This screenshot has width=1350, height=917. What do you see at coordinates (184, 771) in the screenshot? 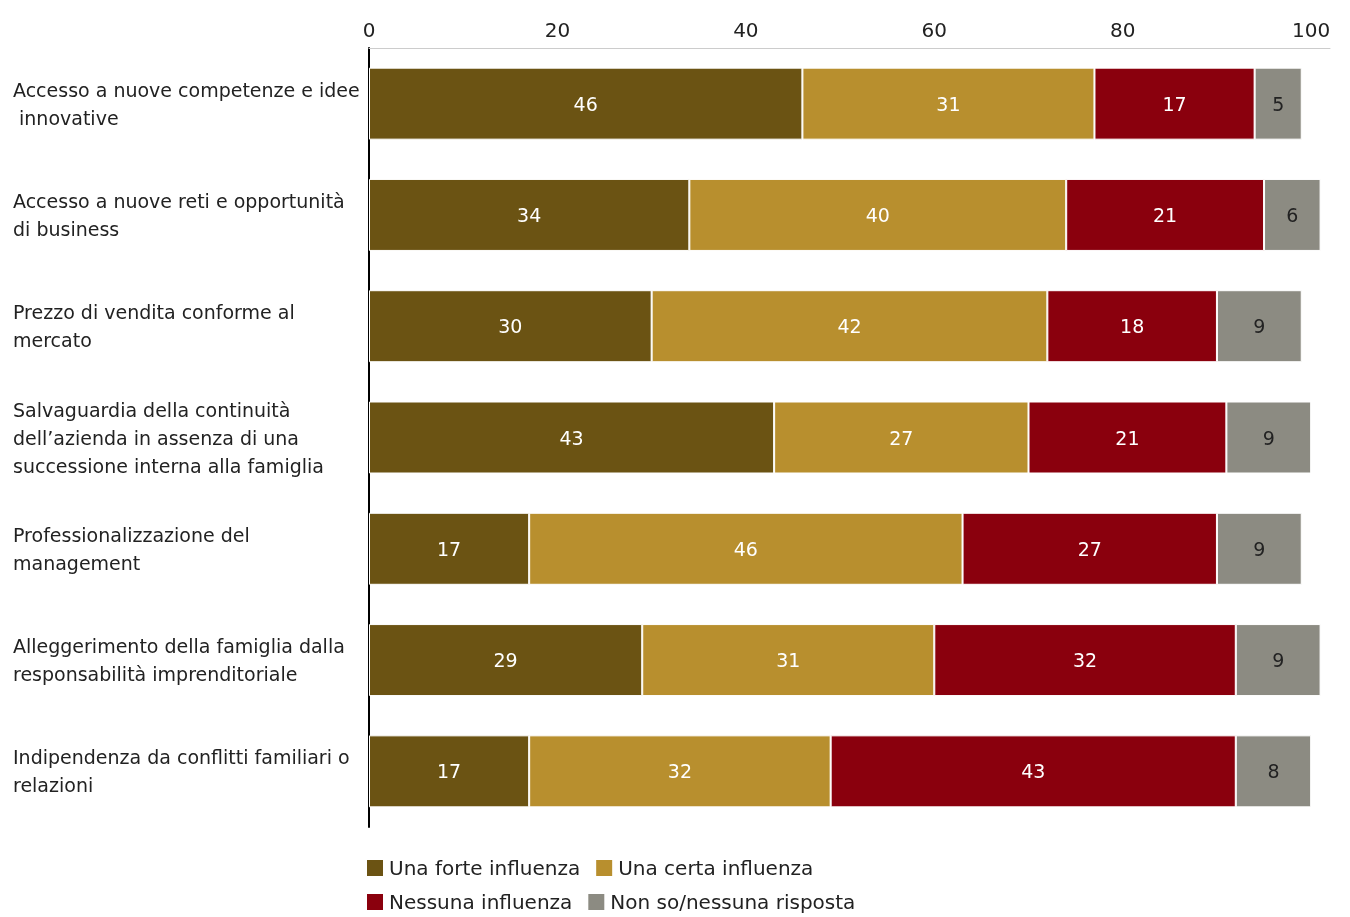
I see `y-tick-label: Indipendenza da conflitti familiari o relazioni` at bounding box center [184, 771].